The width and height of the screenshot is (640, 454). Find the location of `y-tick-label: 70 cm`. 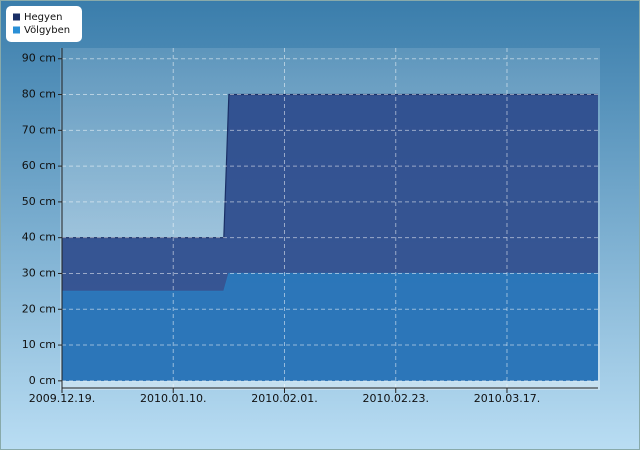

y-tick-label: 70 cm is located at coordinates (39, 129).